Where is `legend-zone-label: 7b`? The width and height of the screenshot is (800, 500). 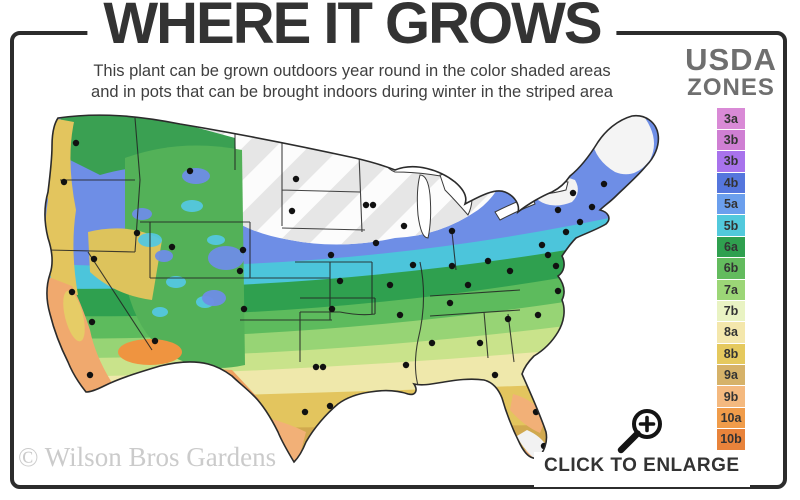 legend-zone-label: 7b is located at coordinates (731, 311).